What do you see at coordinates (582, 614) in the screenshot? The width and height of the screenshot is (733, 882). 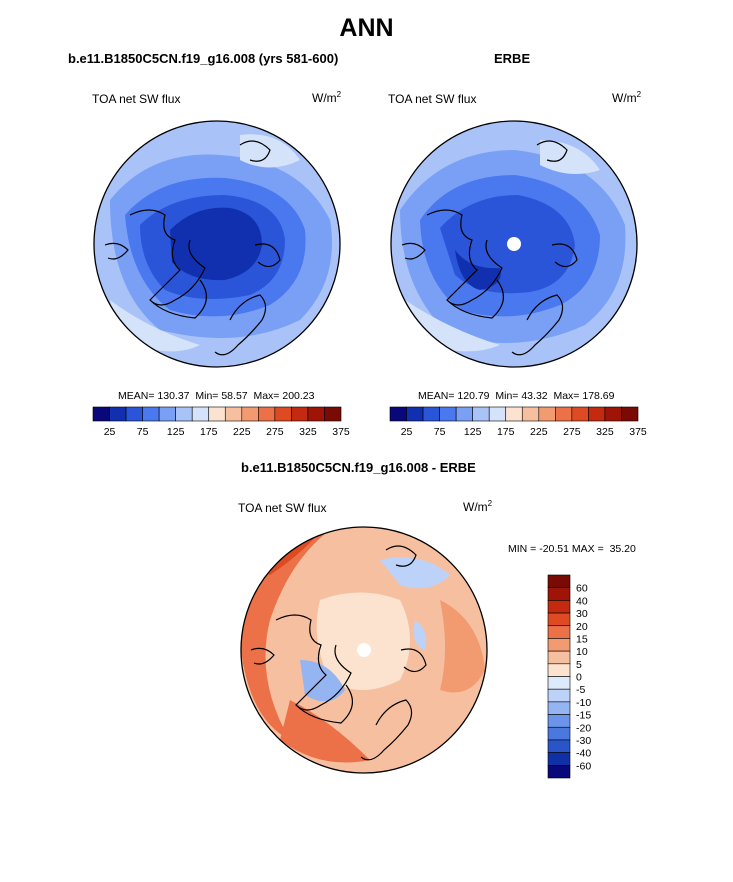 I see `colorbar3-tick-label: 30` at bounding box center [582, 614].